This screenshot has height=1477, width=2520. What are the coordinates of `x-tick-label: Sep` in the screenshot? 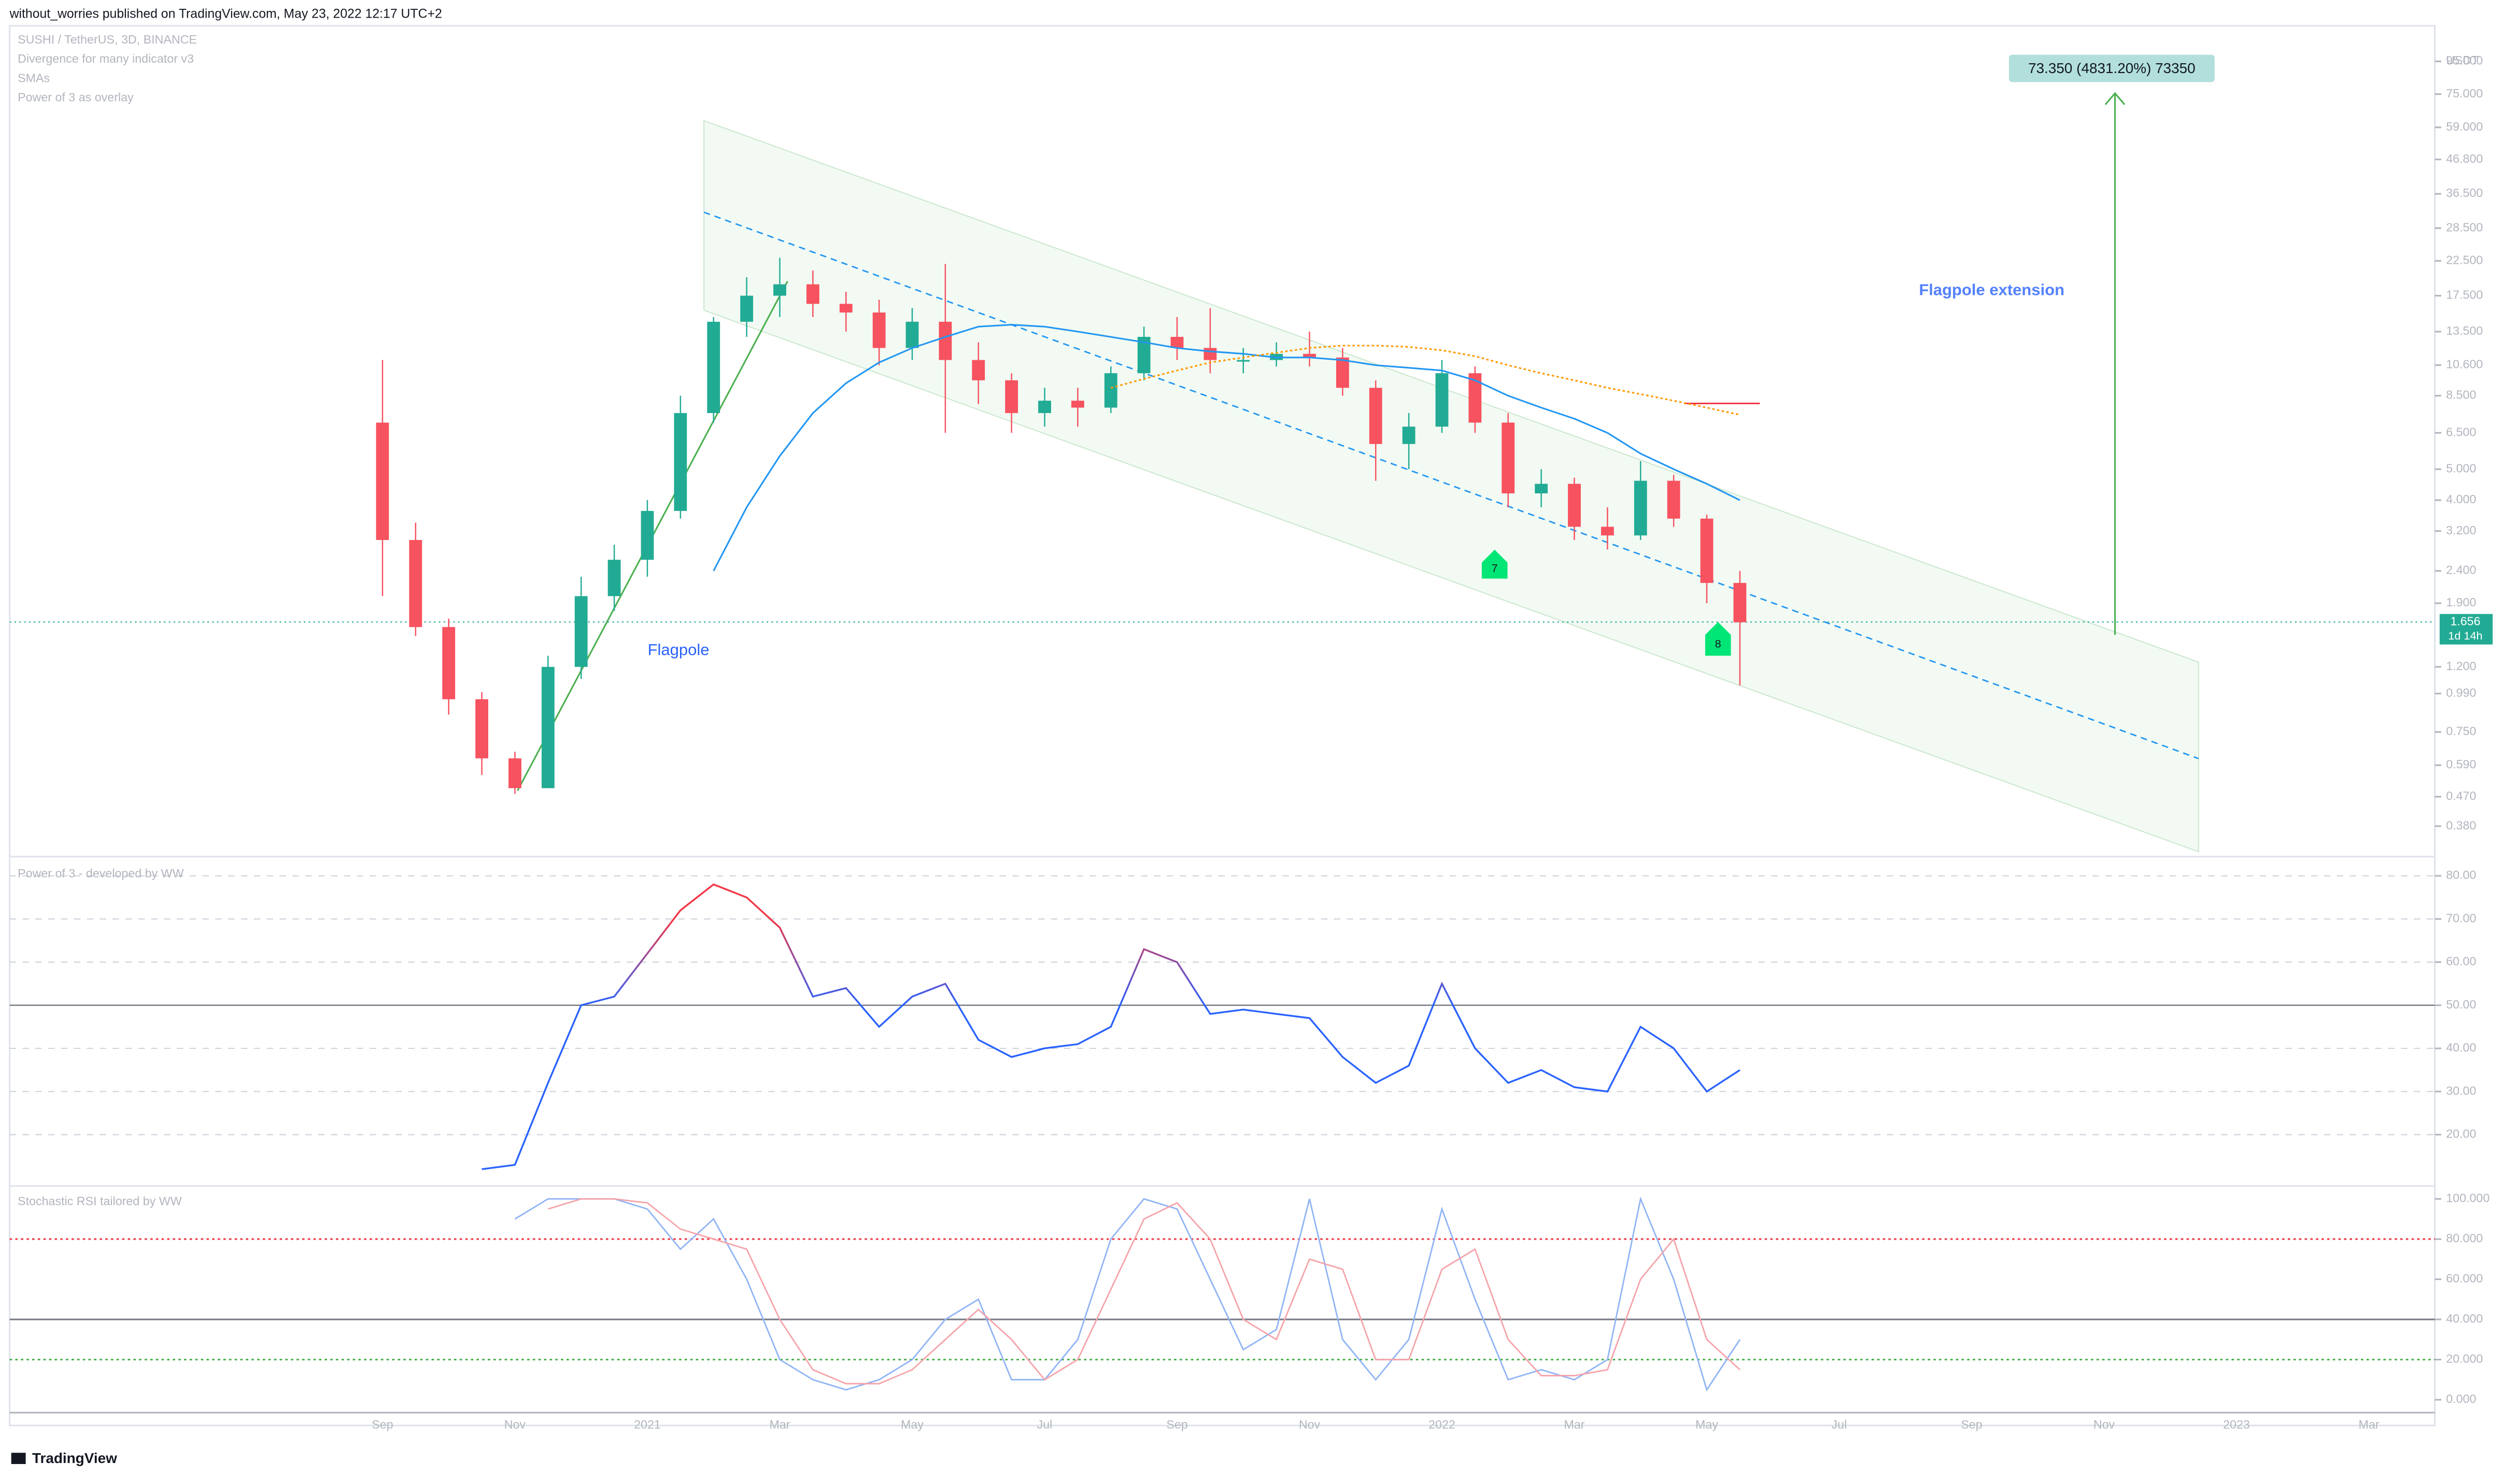 It's located at (1971, 1424).